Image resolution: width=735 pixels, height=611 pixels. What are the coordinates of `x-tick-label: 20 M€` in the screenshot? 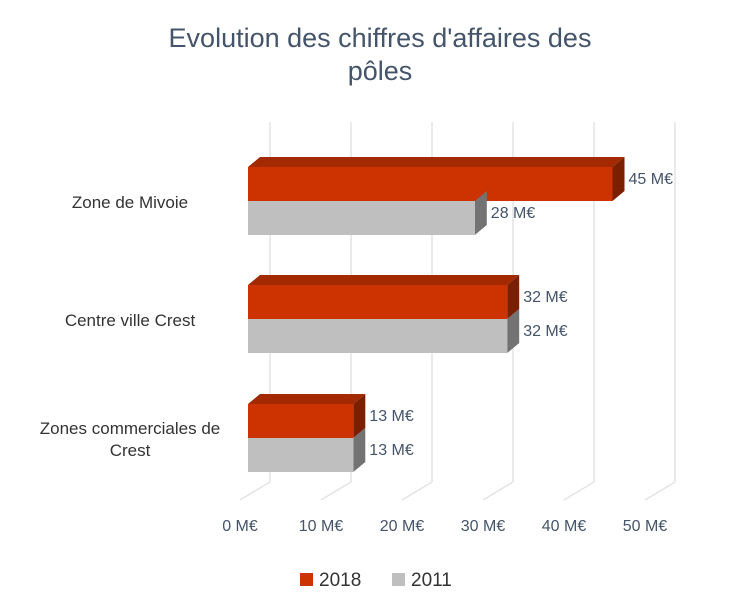 It's located at (402, 526).